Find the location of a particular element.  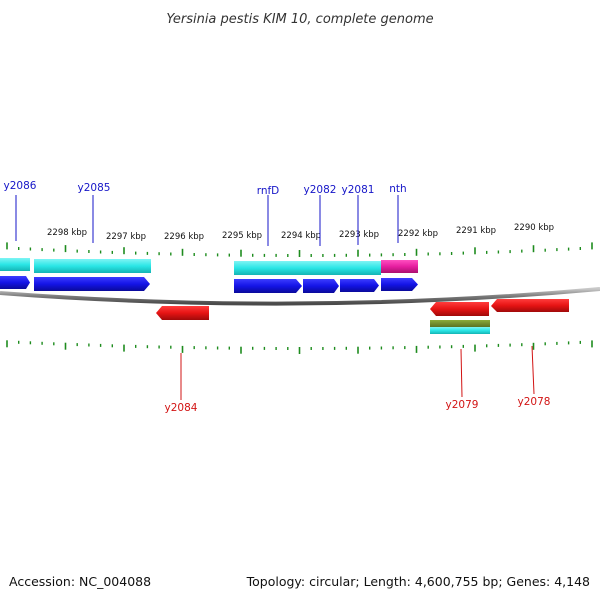

forward-cds-track is located at coordinates (209, 284).